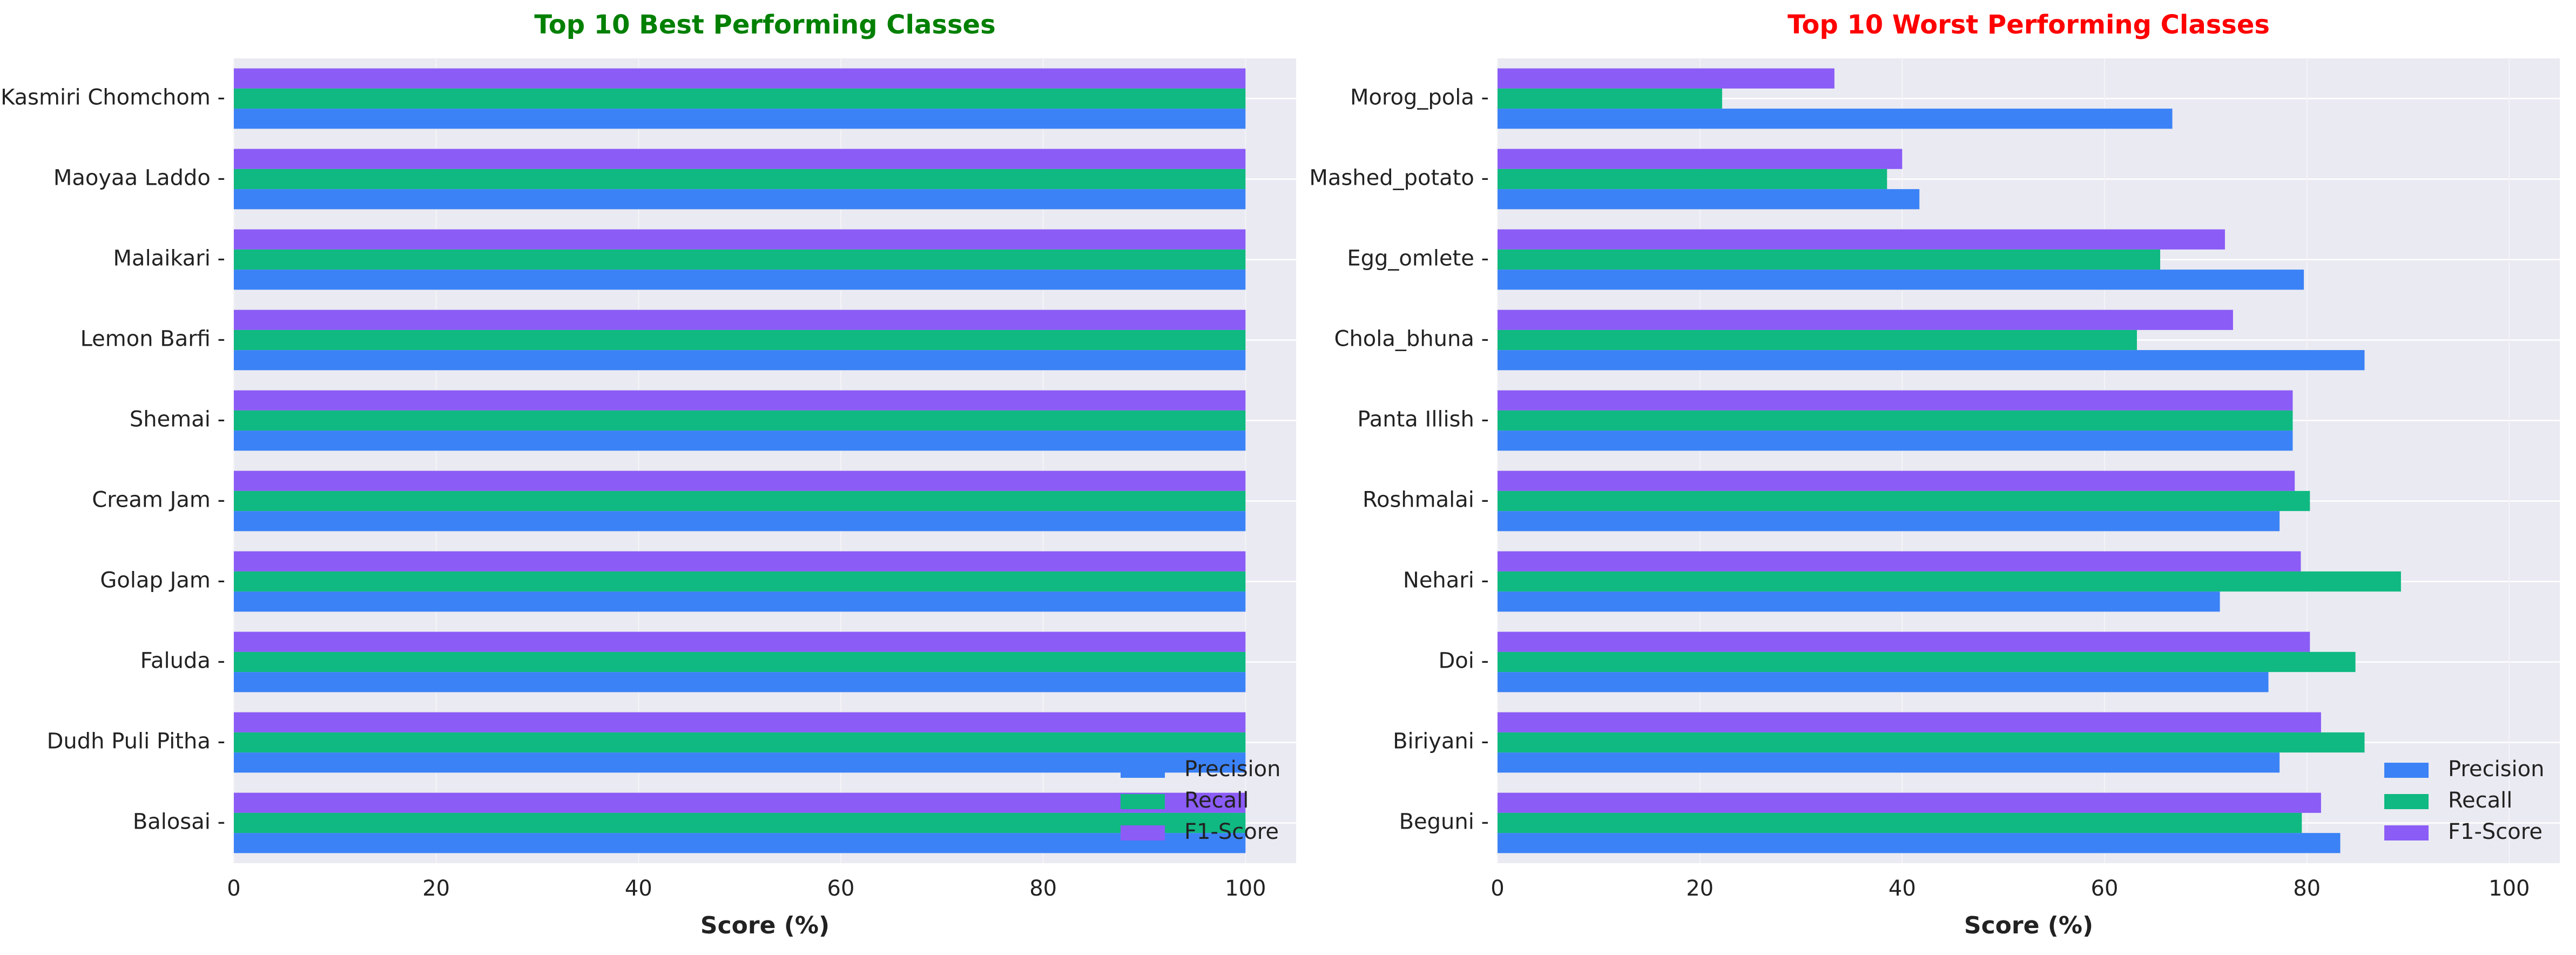  Describe the element at coordinates (1463, 661) in the screenshot. I see `y-tick-label: Doi -` at that location.